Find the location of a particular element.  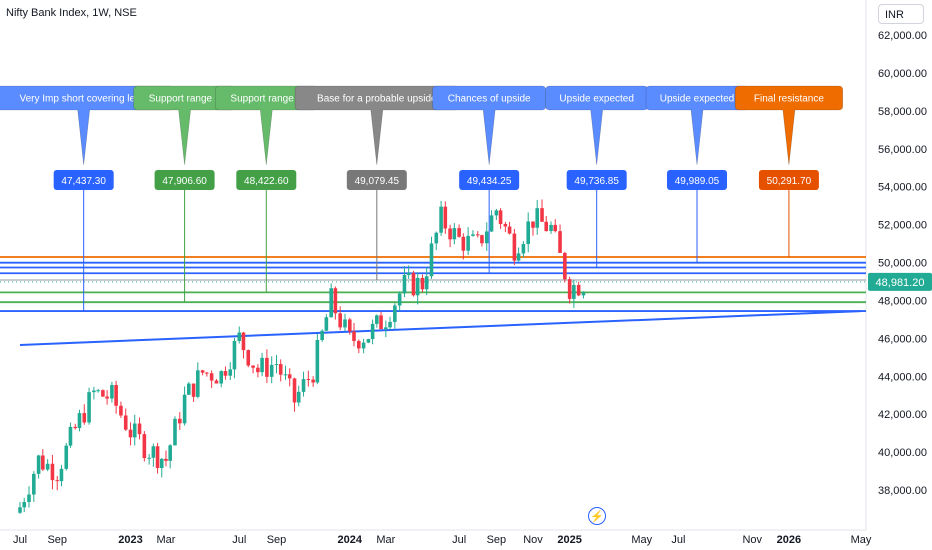

y-tick-label: 38,000.00 is located at coordinates (902, 491).